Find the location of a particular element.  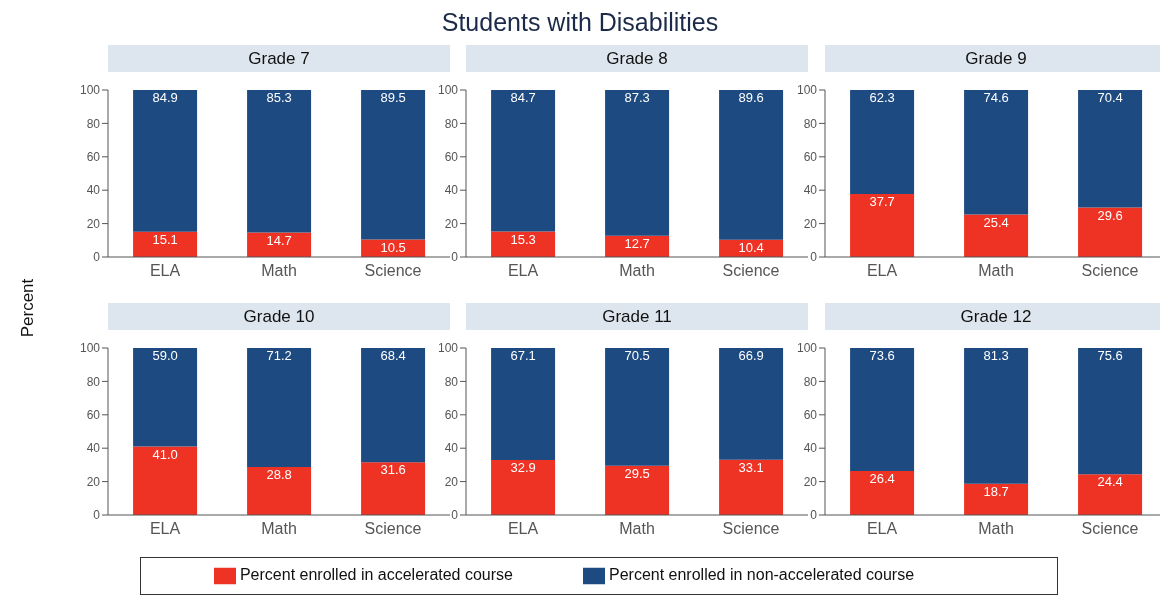

data-label: 29.5 is located at coordinates (637, 473).